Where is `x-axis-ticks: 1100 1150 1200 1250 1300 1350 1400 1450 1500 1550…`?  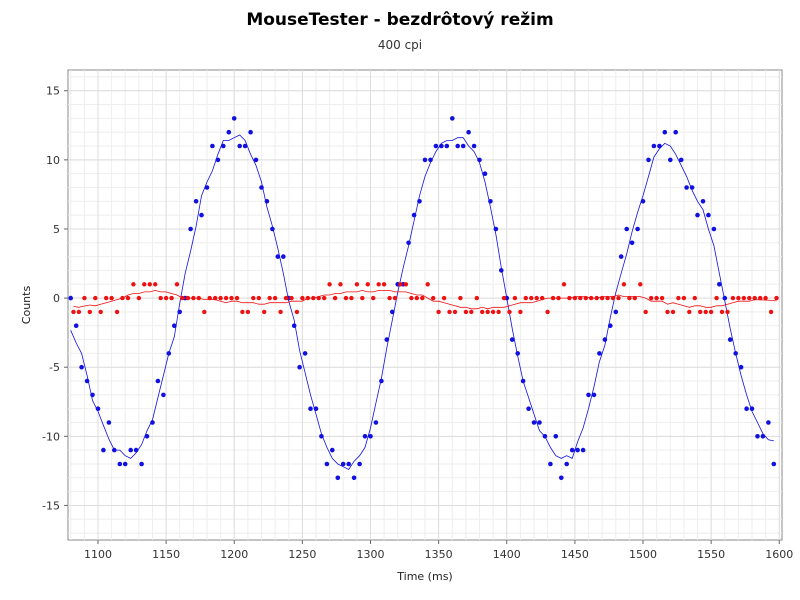 x-axis-ticks: 1100 1150 1200 1250 1300 1350 1400 1450 1500 1550… is located at coordinates (438, 550).